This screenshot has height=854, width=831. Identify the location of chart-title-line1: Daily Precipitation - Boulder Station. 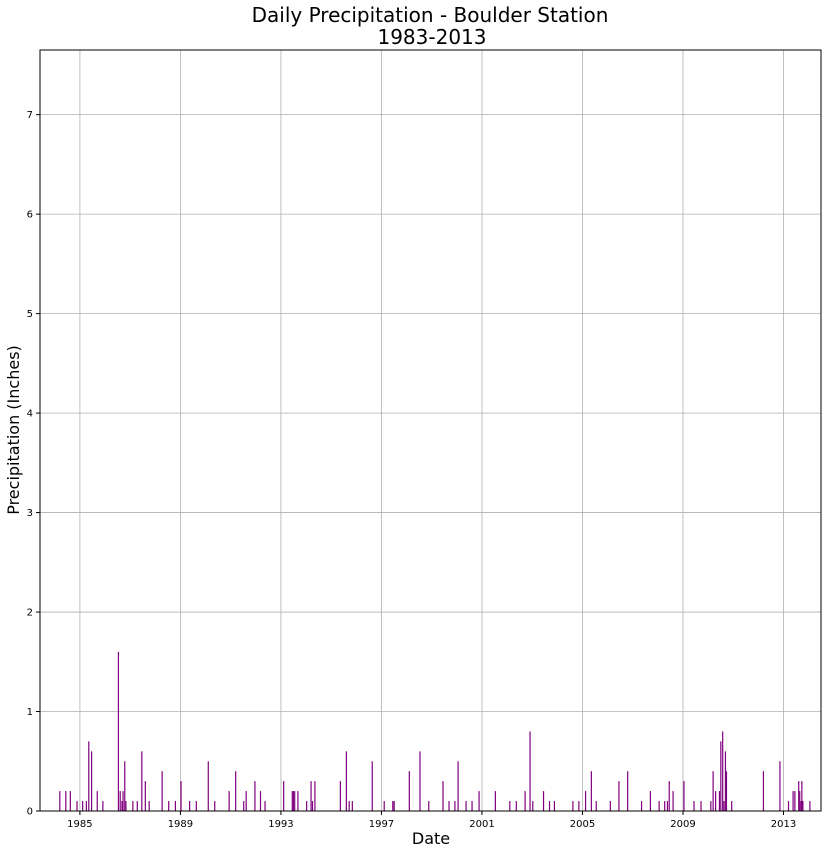
(430, 15).